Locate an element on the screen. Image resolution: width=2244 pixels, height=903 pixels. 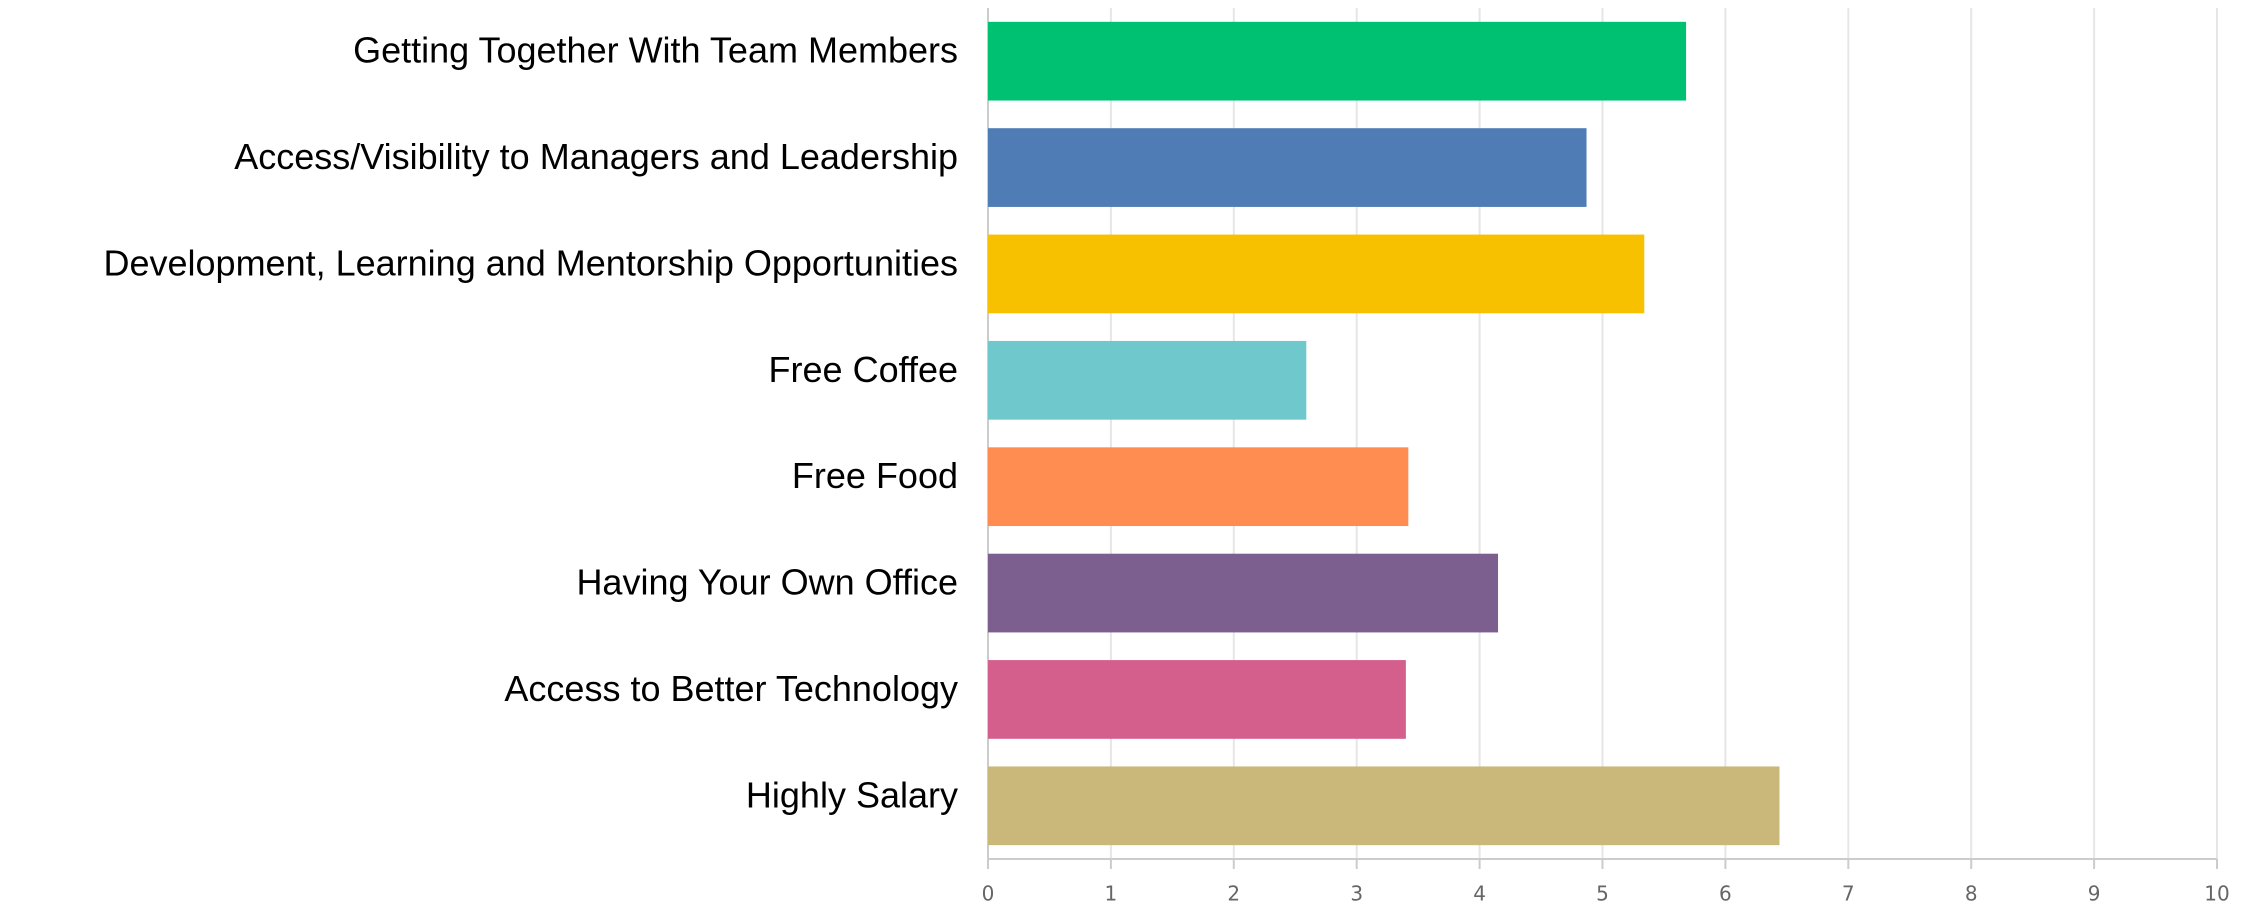
x-tick-label: 1 is located at coordinates (1111, 892).